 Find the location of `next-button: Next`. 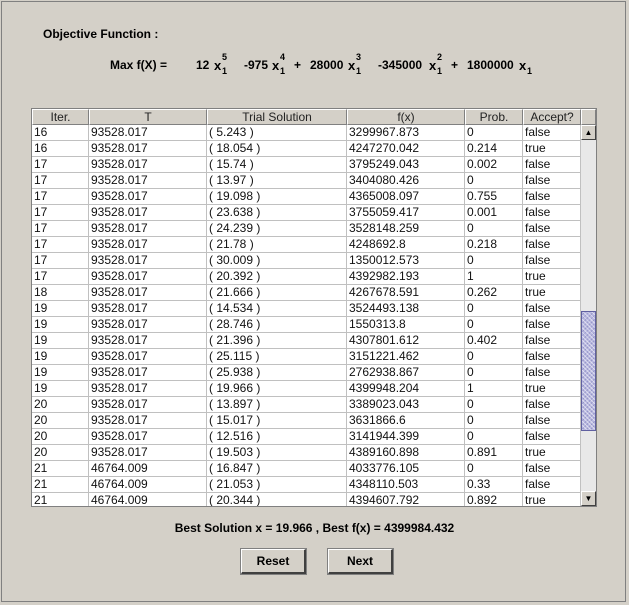

next-button: Next is located at coordinates (360, 561).